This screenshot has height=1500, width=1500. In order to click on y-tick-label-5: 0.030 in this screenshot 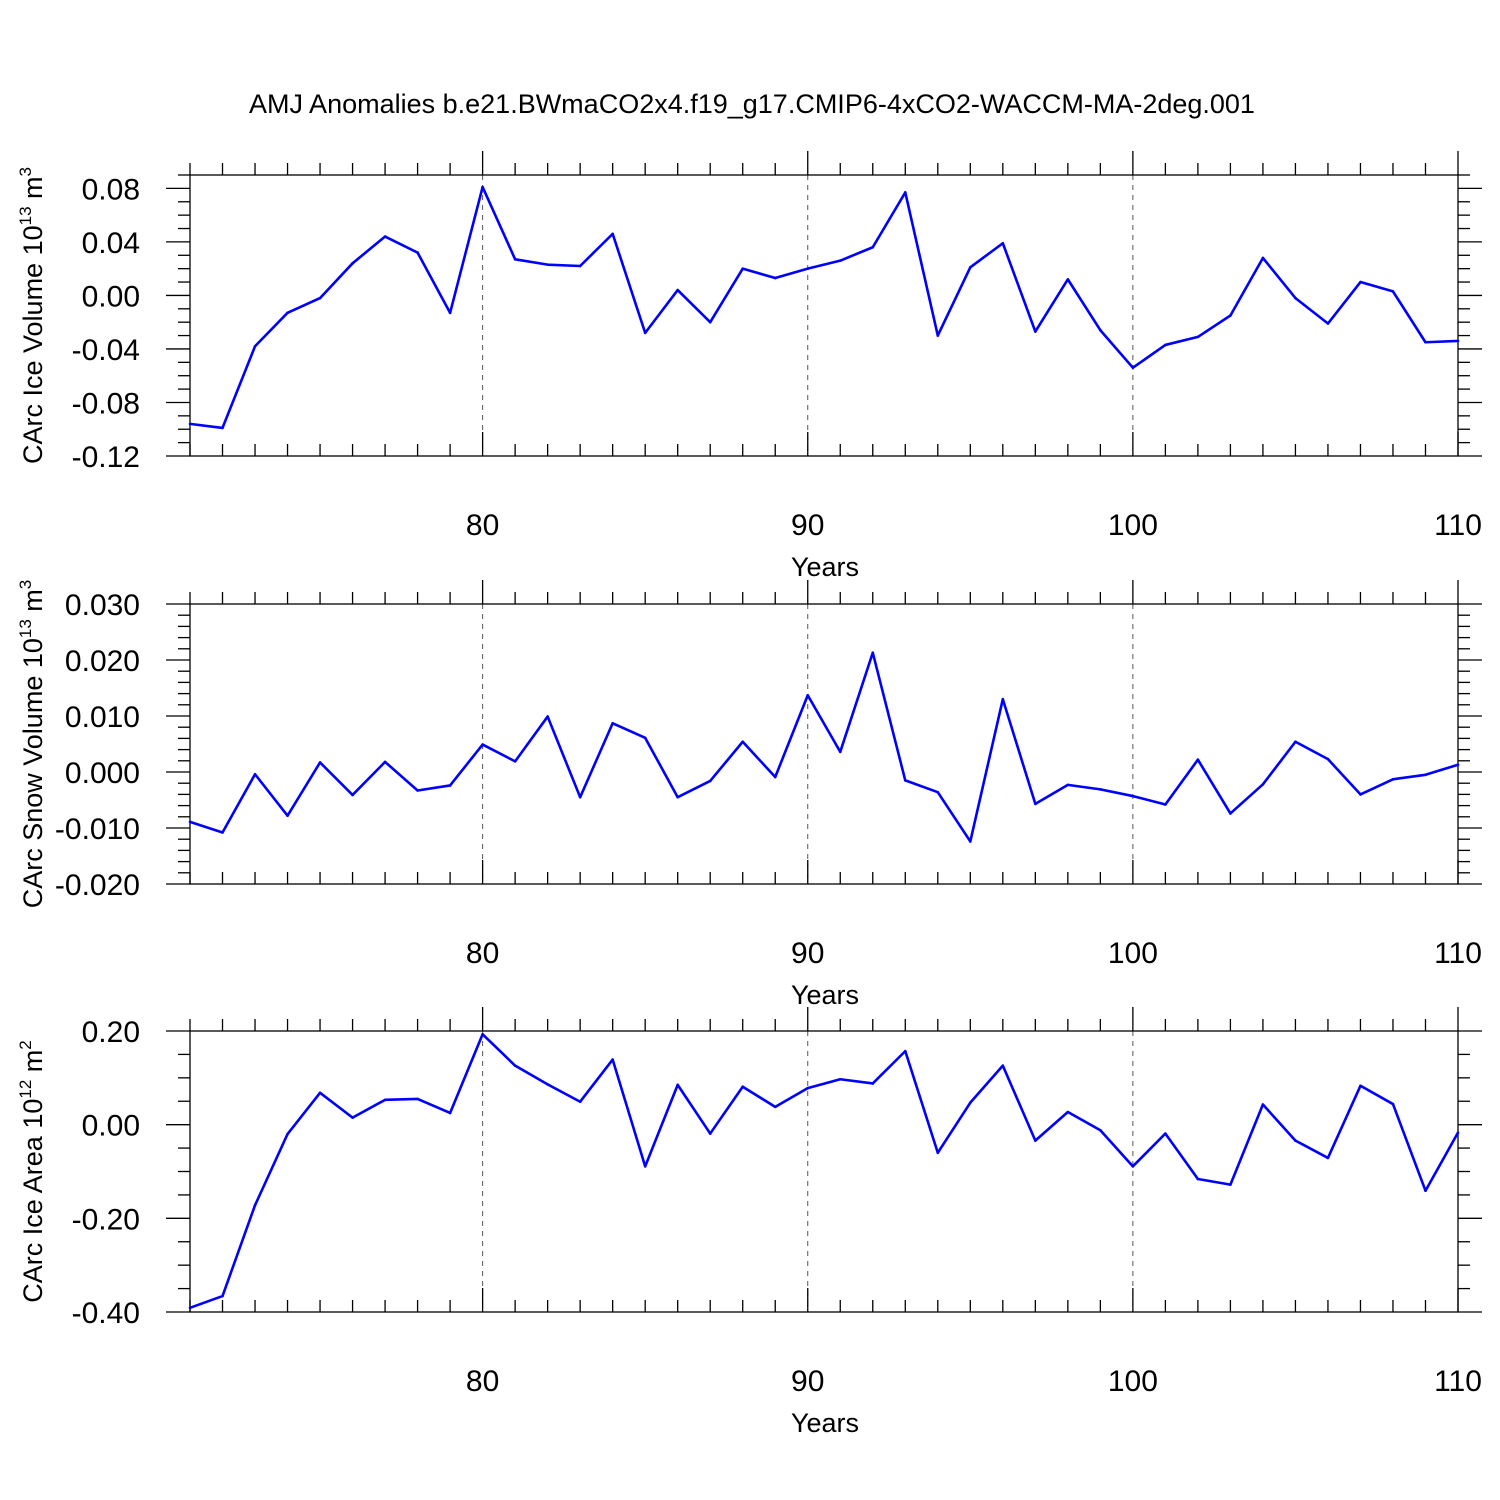, I will do `click(102, 605)`.